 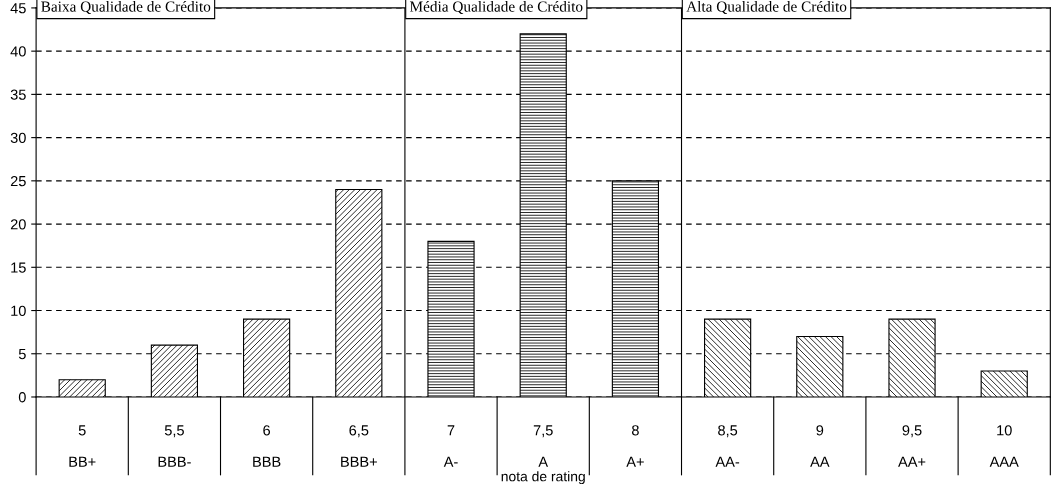 I want to click on category-label: 8,5 AA-, so click(x=727, y=446).